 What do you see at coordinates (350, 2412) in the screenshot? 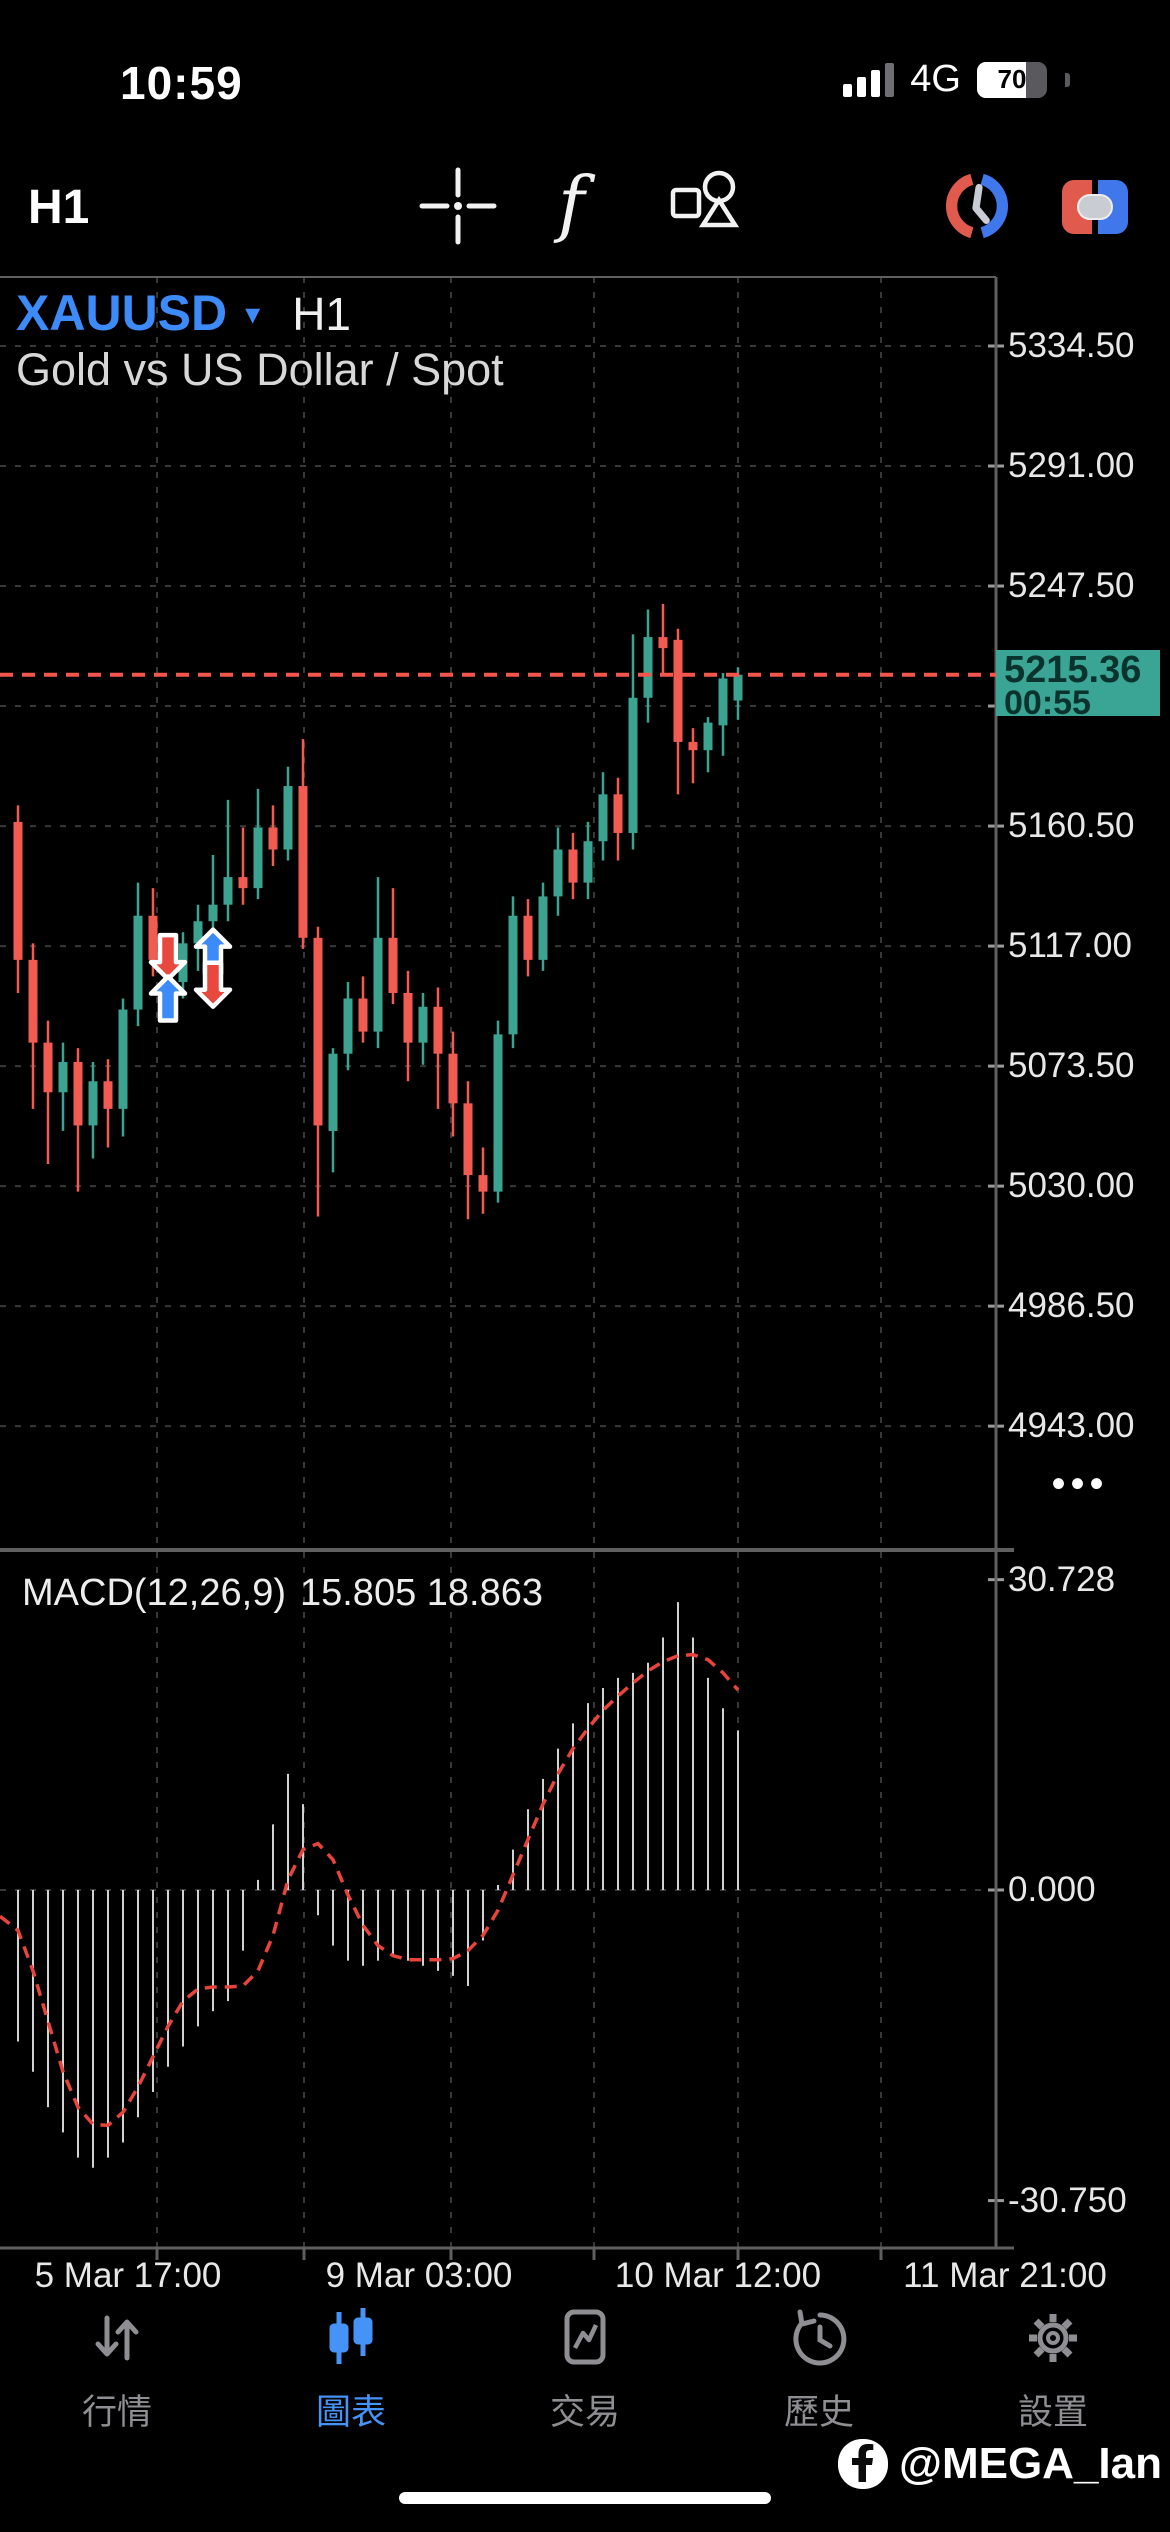
I see `tab-label: 圖表` at bounding box center [350, 2412].